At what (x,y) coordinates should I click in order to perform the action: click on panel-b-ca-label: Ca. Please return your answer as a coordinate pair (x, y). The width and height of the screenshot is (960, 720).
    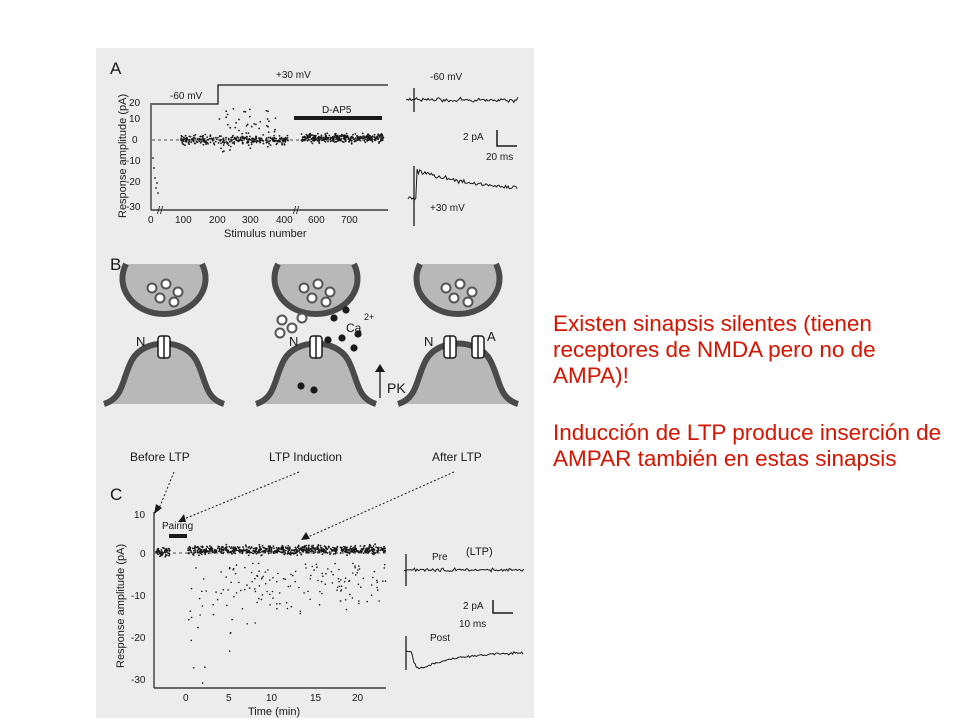
    Looking at the image, I should click on (354, 328).